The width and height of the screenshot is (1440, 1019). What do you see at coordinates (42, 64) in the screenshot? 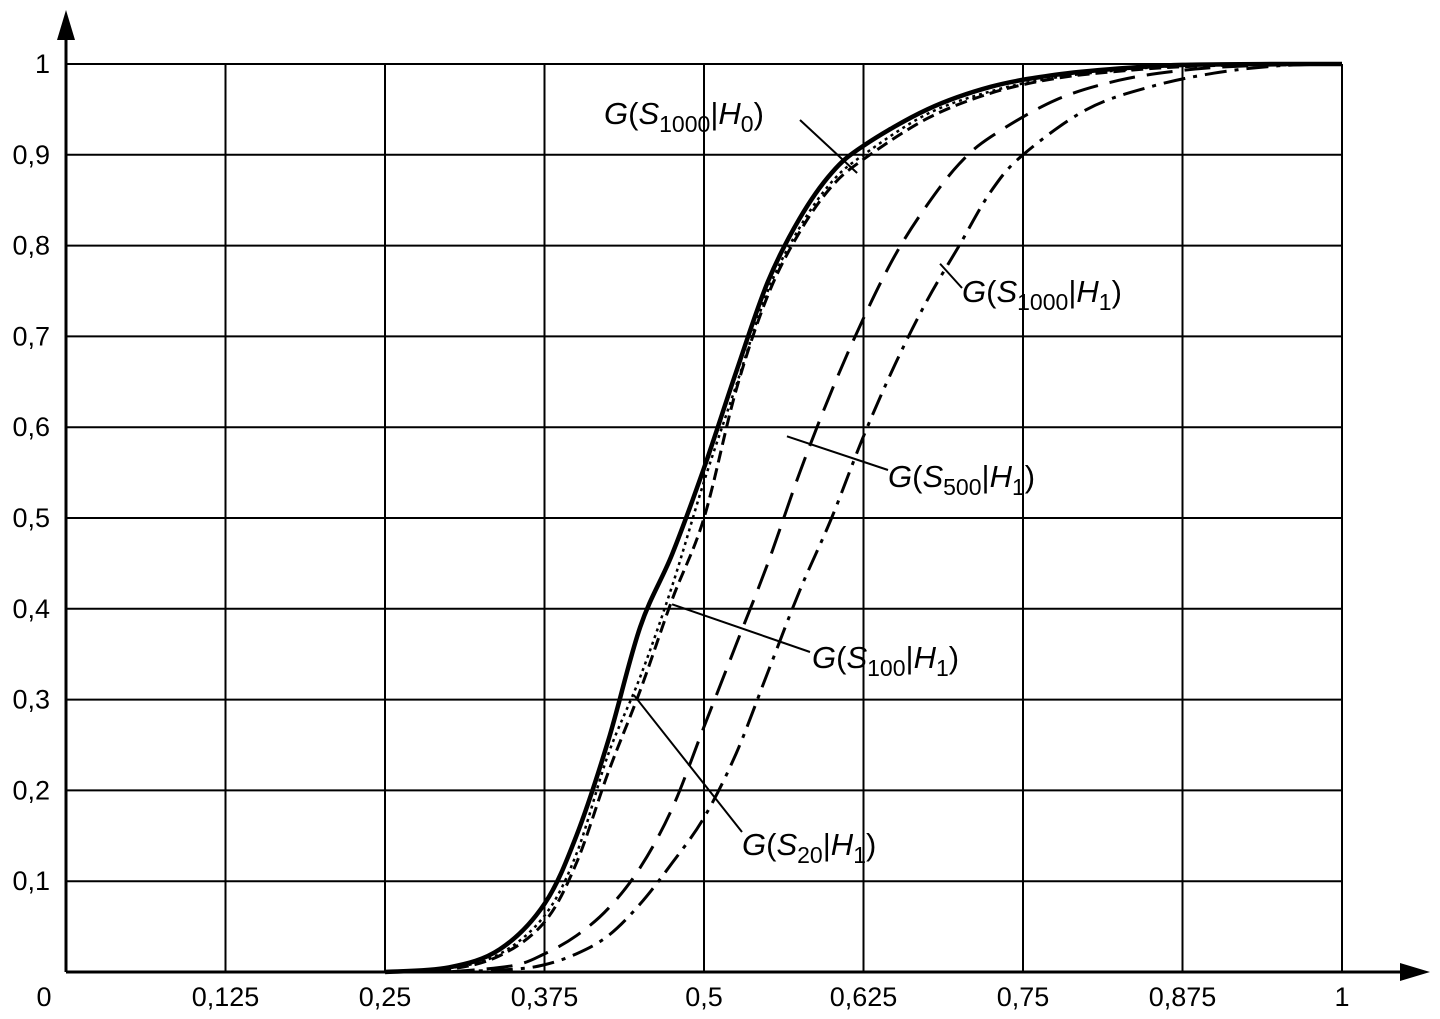
I see `y-tick-label: 1` at bounding box center [42, 64].